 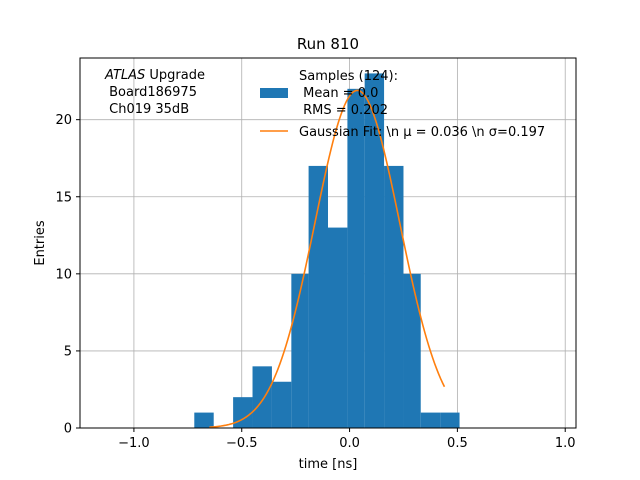 I want to click on x-tick-label: −0.5, so click(x=242, y=443).